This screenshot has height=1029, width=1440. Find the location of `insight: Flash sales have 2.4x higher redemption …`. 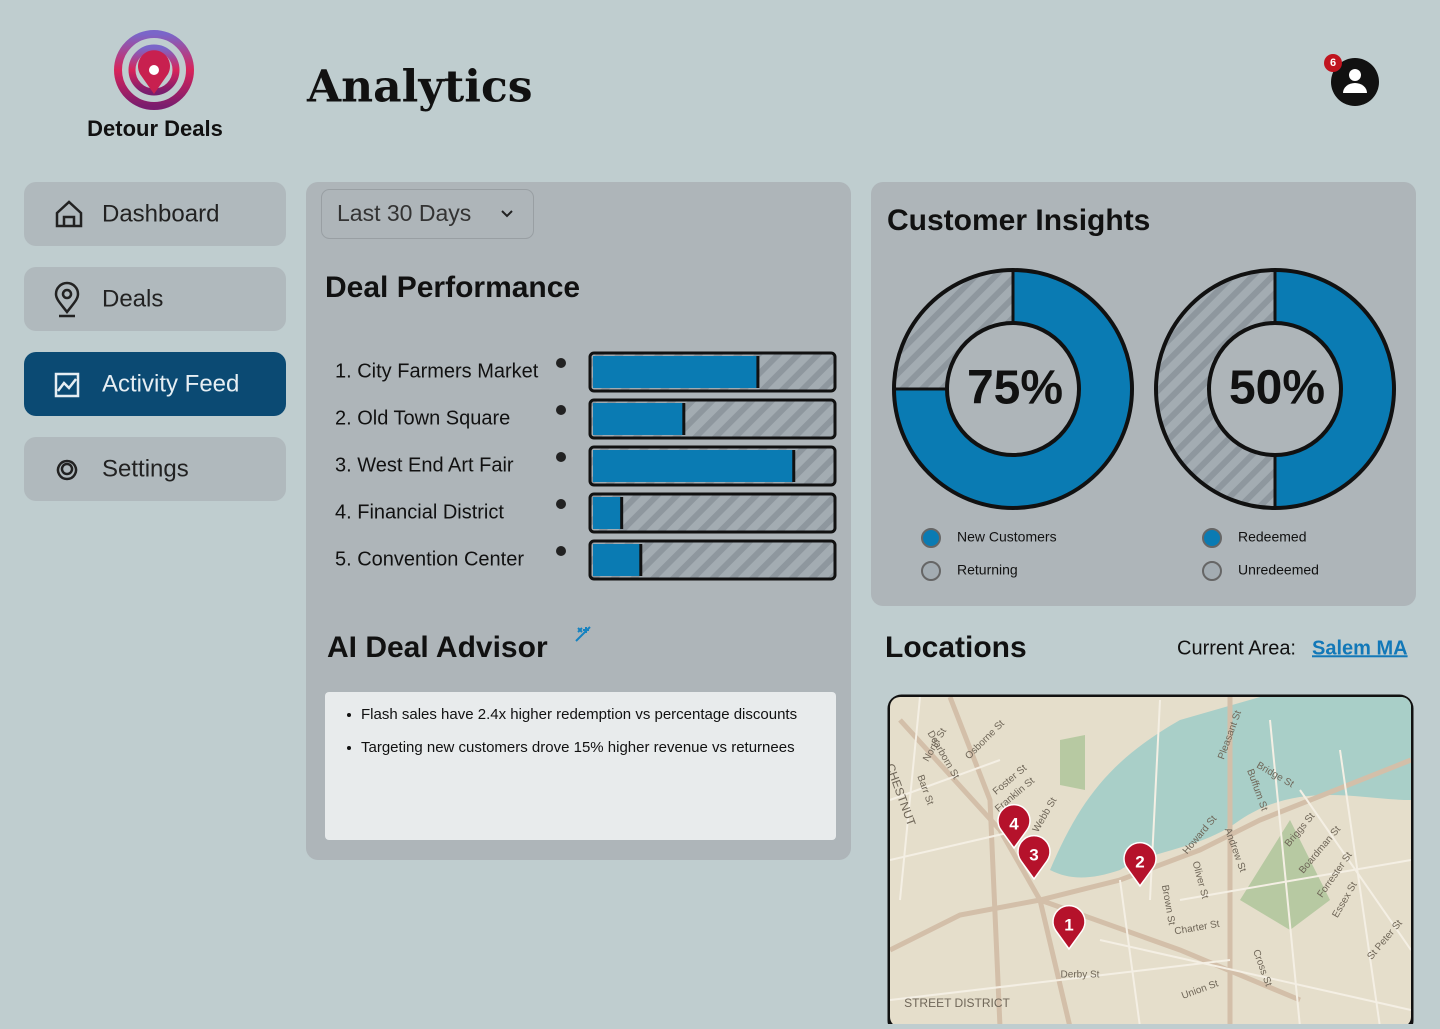

insight: Flash sales have 2.4x higher redemption … is located at coordinates (579, 714).